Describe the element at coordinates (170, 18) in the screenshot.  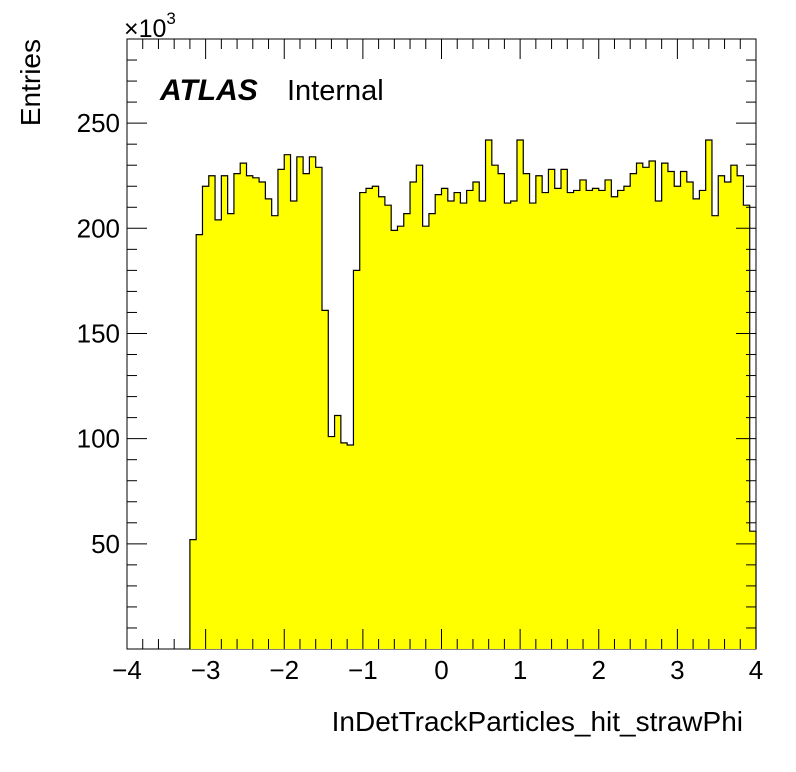
I see `y-scale-power: 3` at that location.